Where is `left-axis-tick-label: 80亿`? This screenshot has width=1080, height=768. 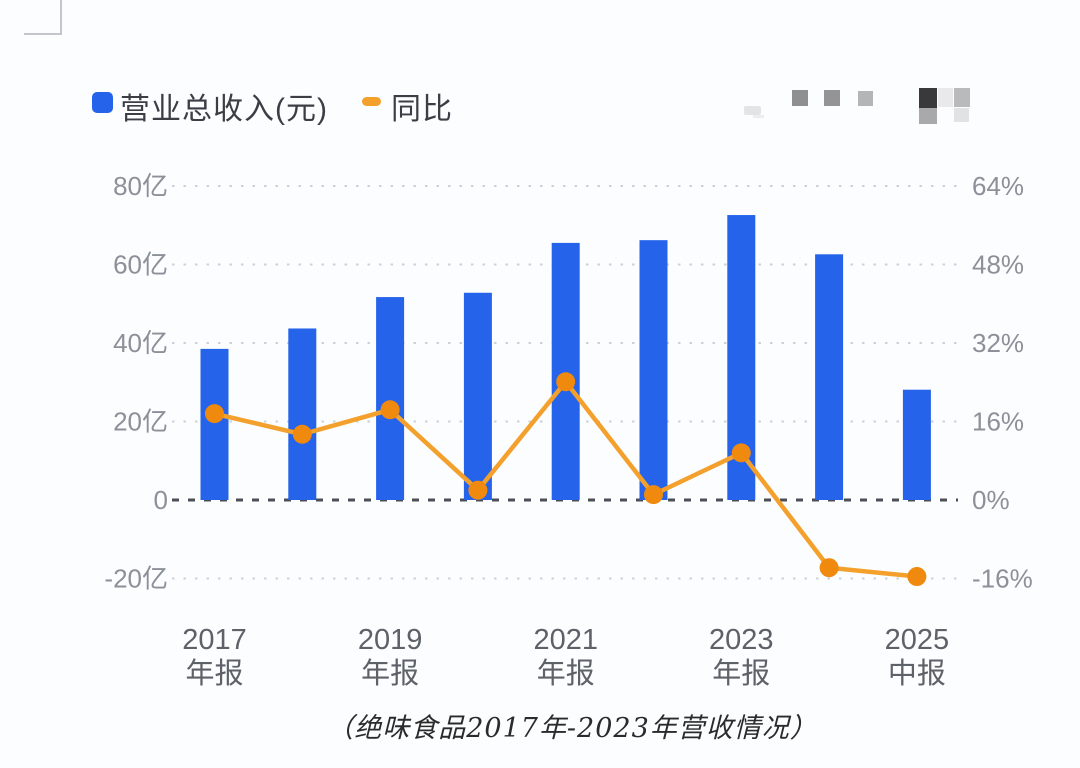
left-axis-tick-label: 80亿 is located at coordinates (140, 186).